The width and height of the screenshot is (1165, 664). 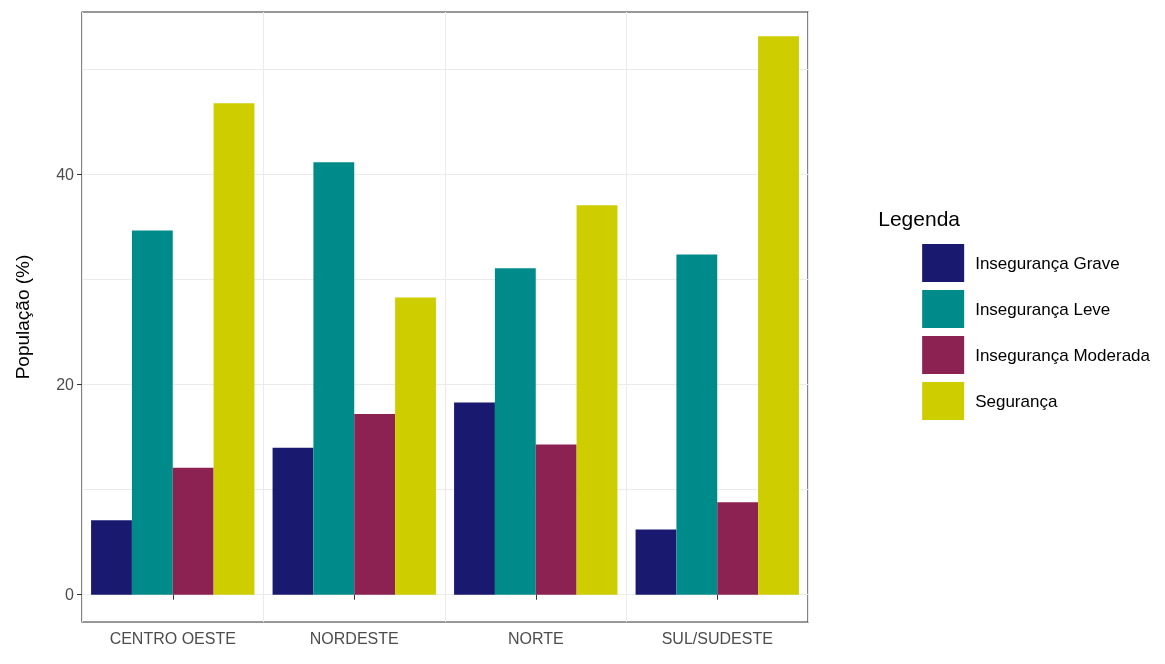 I want to click on y-tick-label: 40, so click(x=65, y=175).